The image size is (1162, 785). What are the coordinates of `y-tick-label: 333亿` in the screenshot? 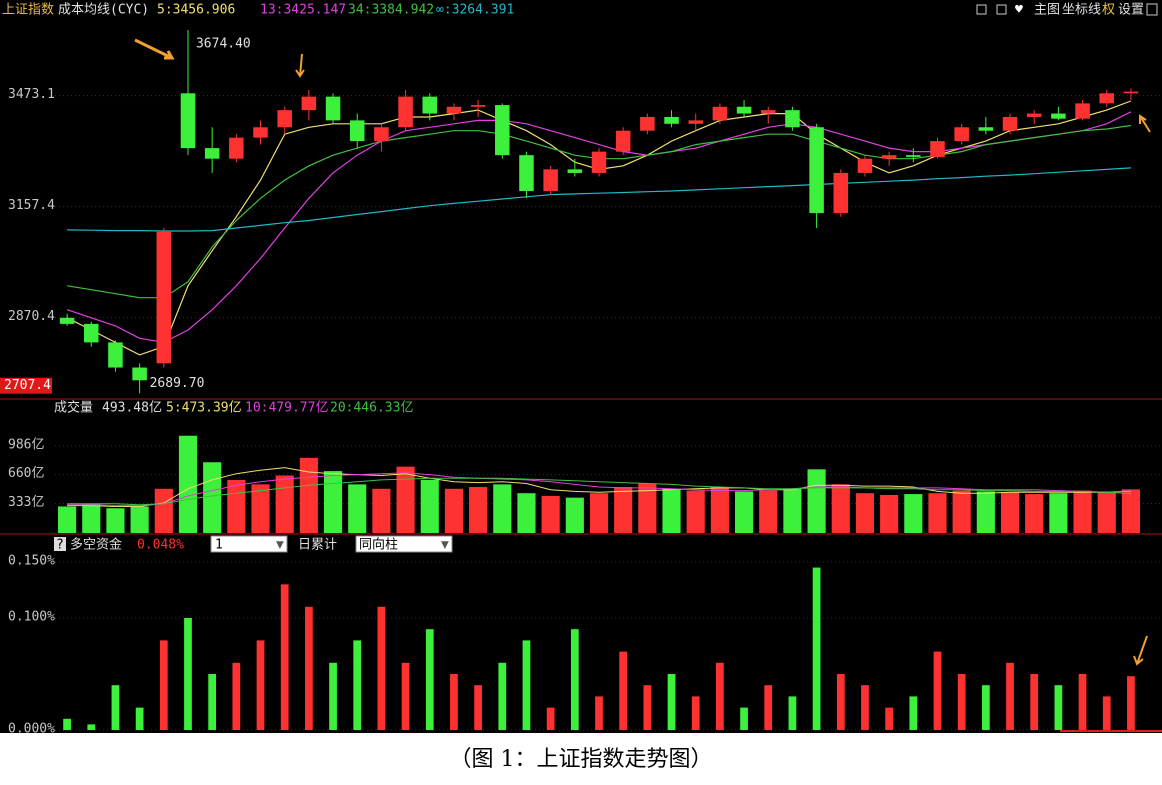 It's located at (26, 502).